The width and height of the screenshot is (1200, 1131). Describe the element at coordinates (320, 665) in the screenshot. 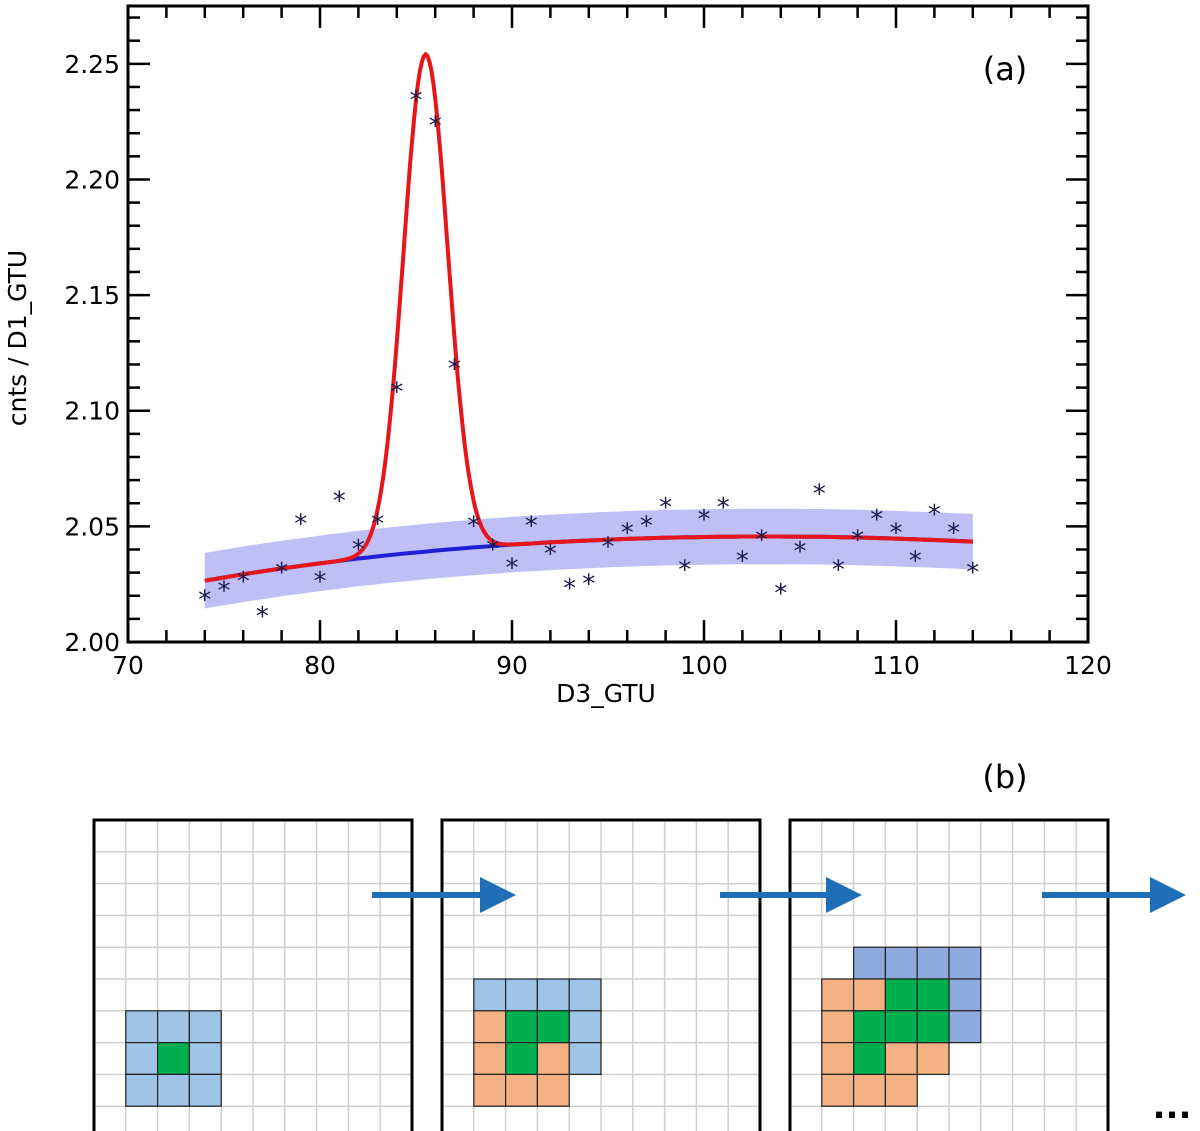

I see `x-tick-label: 80` at that location.